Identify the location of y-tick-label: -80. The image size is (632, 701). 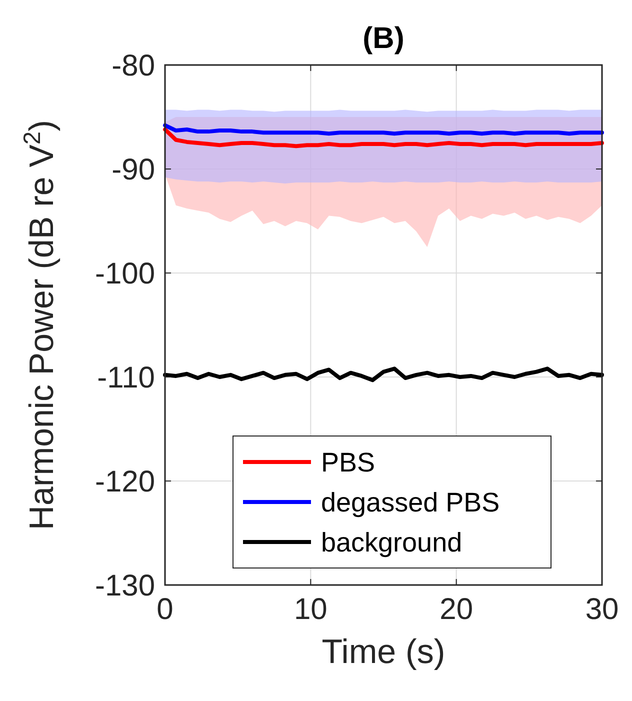
(133, 66).